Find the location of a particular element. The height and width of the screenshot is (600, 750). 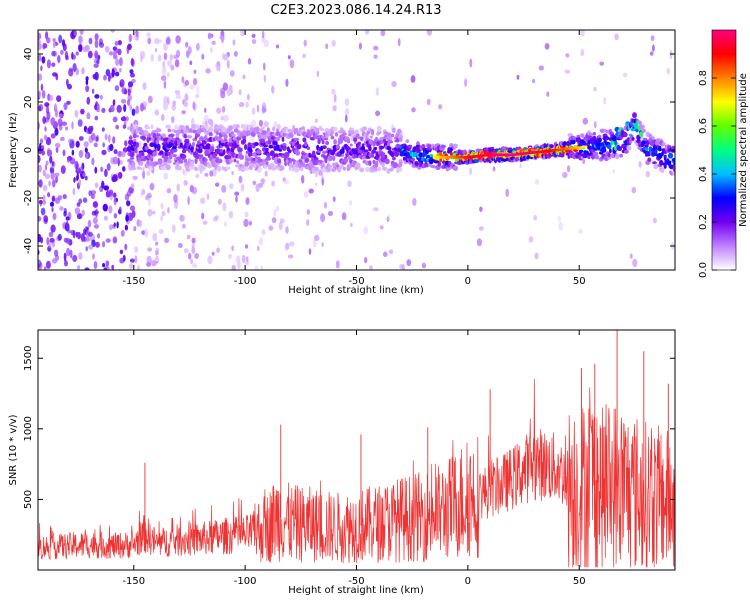

colorbar-tick-label: 0.6 is located at coordinates (703, 126).